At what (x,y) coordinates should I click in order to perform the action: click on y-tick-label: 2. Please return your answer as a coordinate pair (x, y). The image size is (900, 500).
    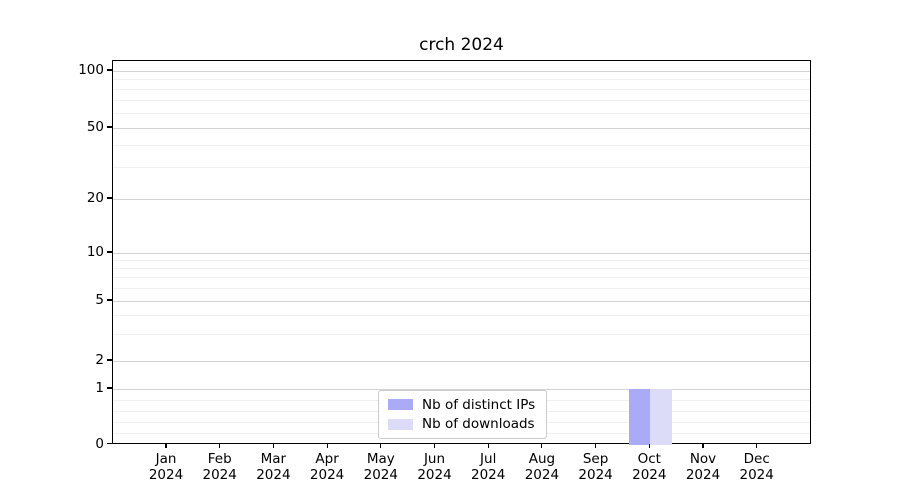
    Looking at the image, I should click on (99, 360).